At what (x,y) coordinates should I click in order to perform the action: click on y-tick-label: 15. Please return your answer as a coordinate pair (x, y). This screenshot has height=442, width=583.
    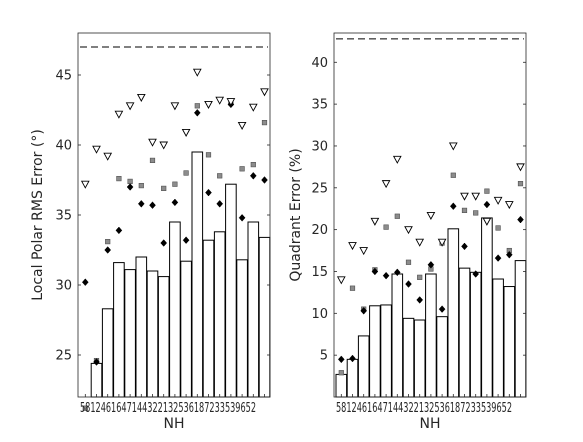
    Looking at the image, I should click on (319, 272).